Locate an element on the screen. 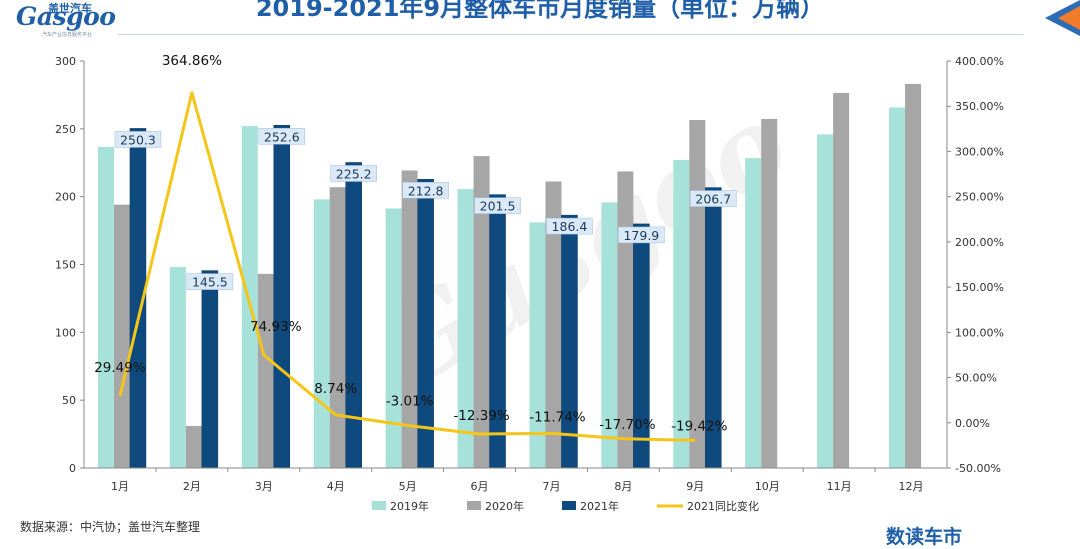 This screenshot has height=549, width=1080. bar-value-label: 225.2 is located at coordinates (354, 173).